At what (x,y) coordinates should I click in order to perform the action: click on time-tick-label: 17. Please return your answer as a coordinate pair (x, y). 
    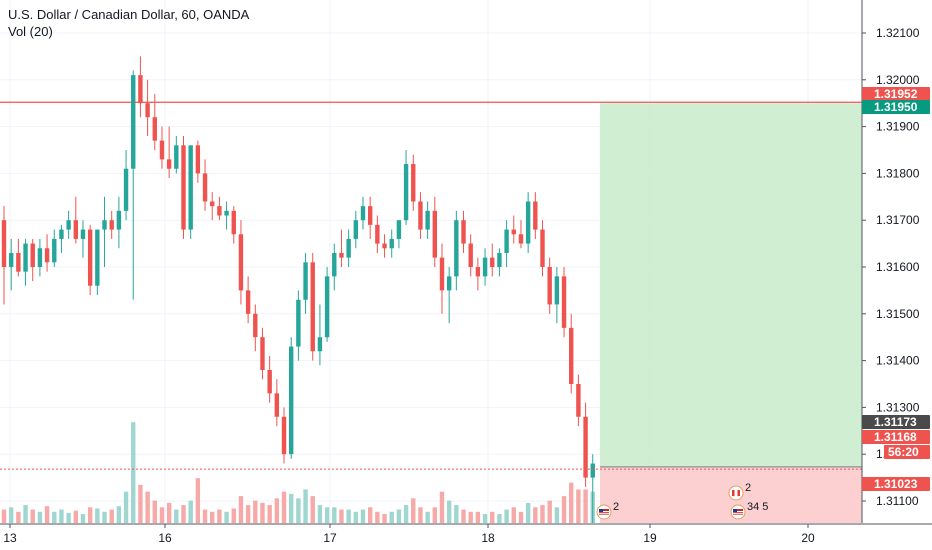
    Looking at the image, I should click on (330, 538).